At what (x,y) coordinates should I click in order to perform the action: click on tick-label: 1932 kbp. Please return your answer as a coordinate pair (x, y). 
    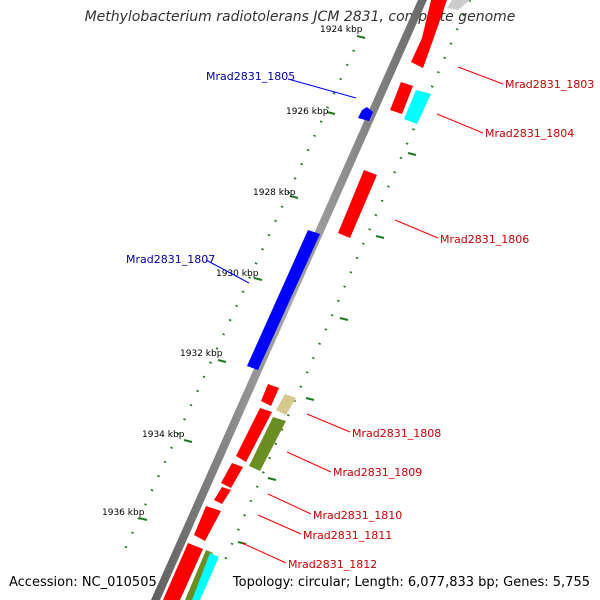
    Looking at the image, I should click on (201, 354).